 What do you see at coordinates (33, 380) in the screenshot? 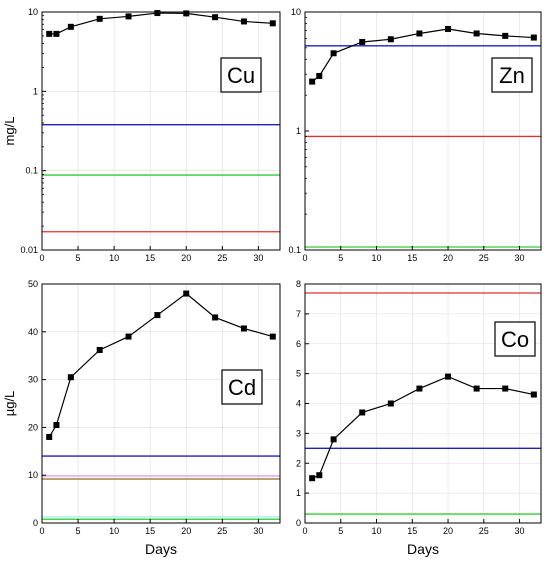
I see `y-tick-label: 30` at bounding box center [33, 380].